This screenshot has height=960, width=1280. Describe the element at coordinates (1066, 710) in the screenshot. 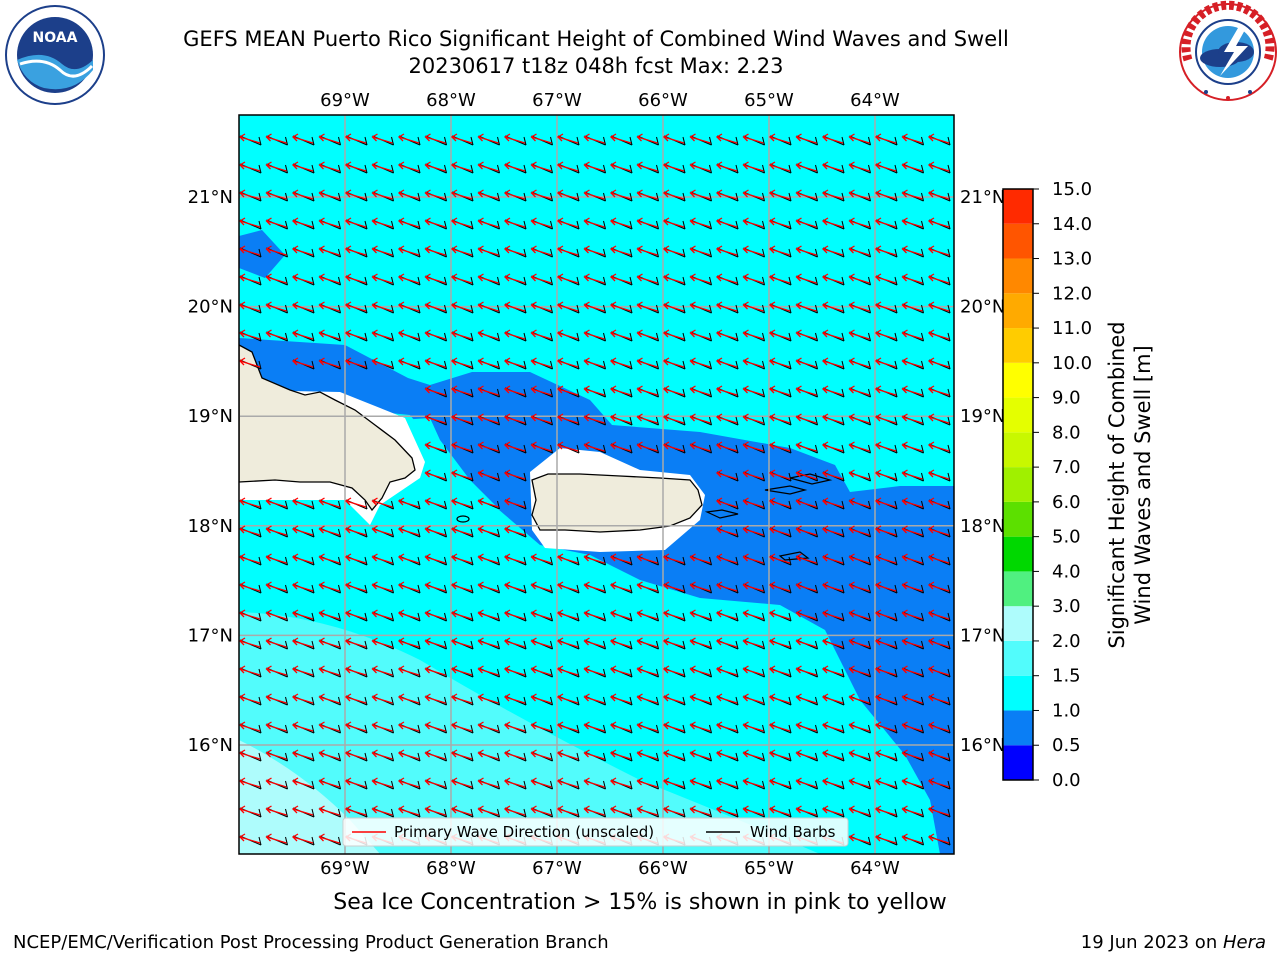

I see `colorbar-tick-label: 1.0` at that location.